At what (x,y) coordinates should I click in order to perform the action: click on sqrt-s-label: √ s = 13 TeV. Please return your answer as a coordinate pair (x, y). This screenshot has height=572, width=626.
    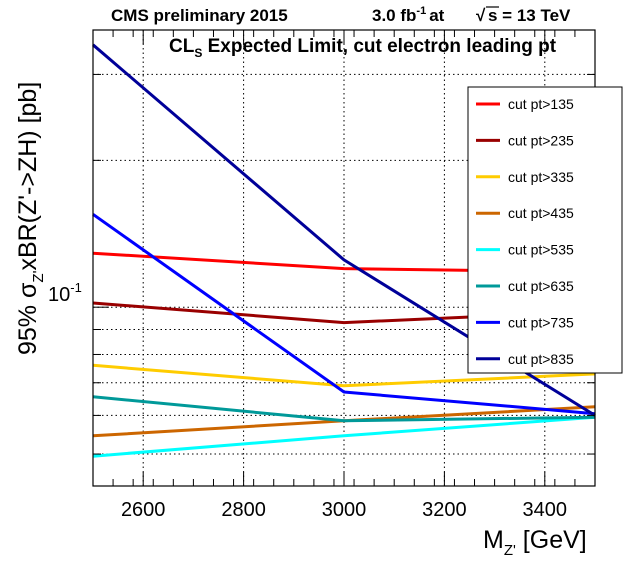
    Looking at the image, I should click on (523, 15).